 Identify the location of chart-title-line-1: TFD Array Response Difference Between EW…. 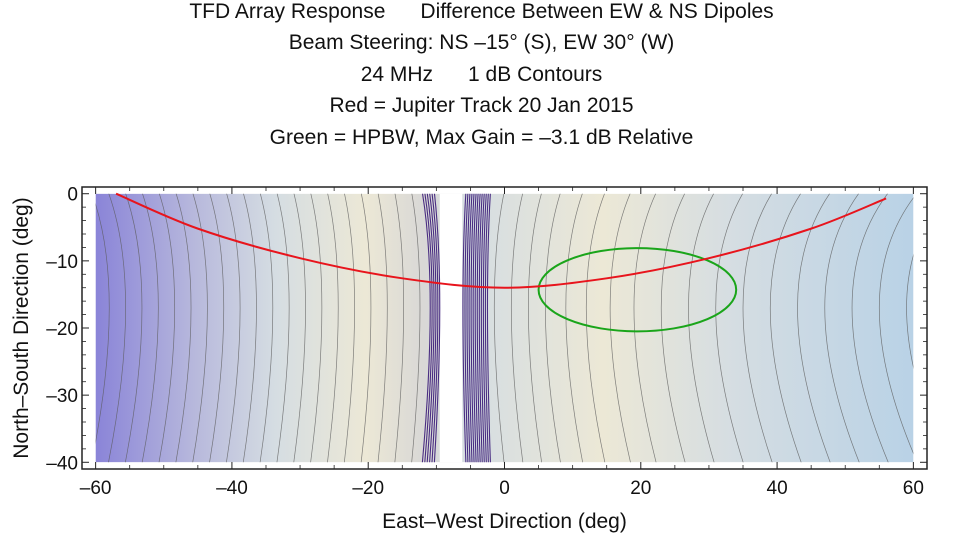
(481, 11).